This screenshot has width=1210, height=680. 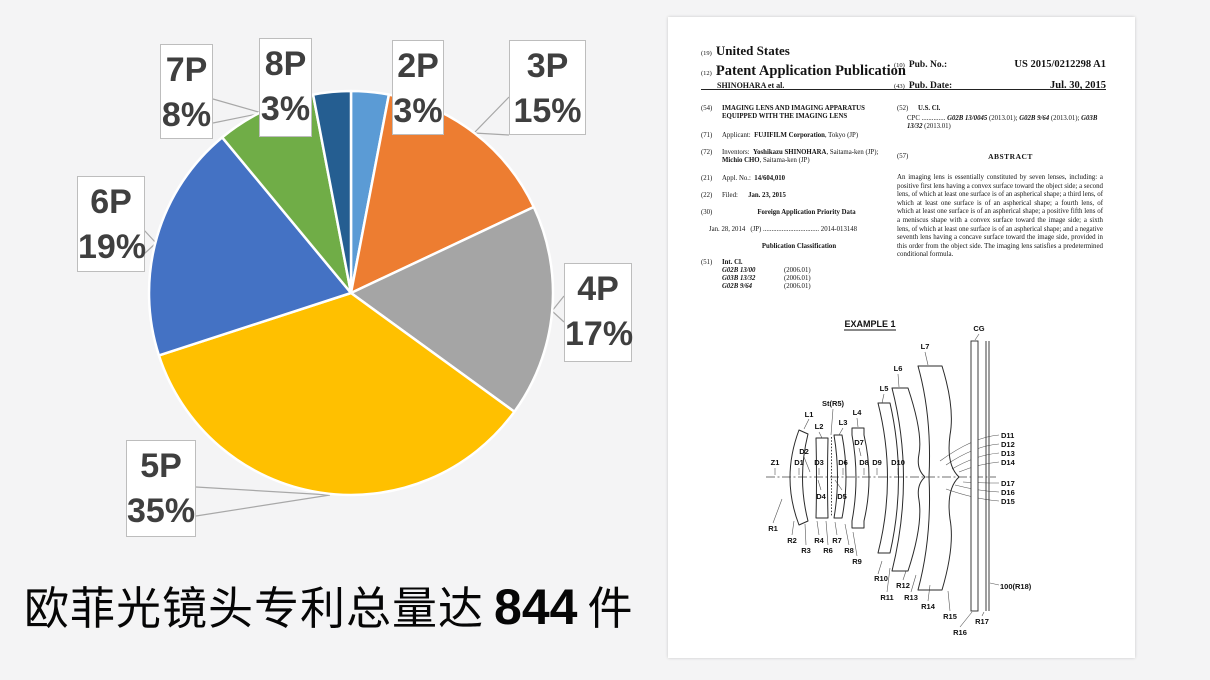 What do you see at coordinates (610, 608) in the screenshot?
I see `caption-unit: 件` at bounding box center [610, 608].